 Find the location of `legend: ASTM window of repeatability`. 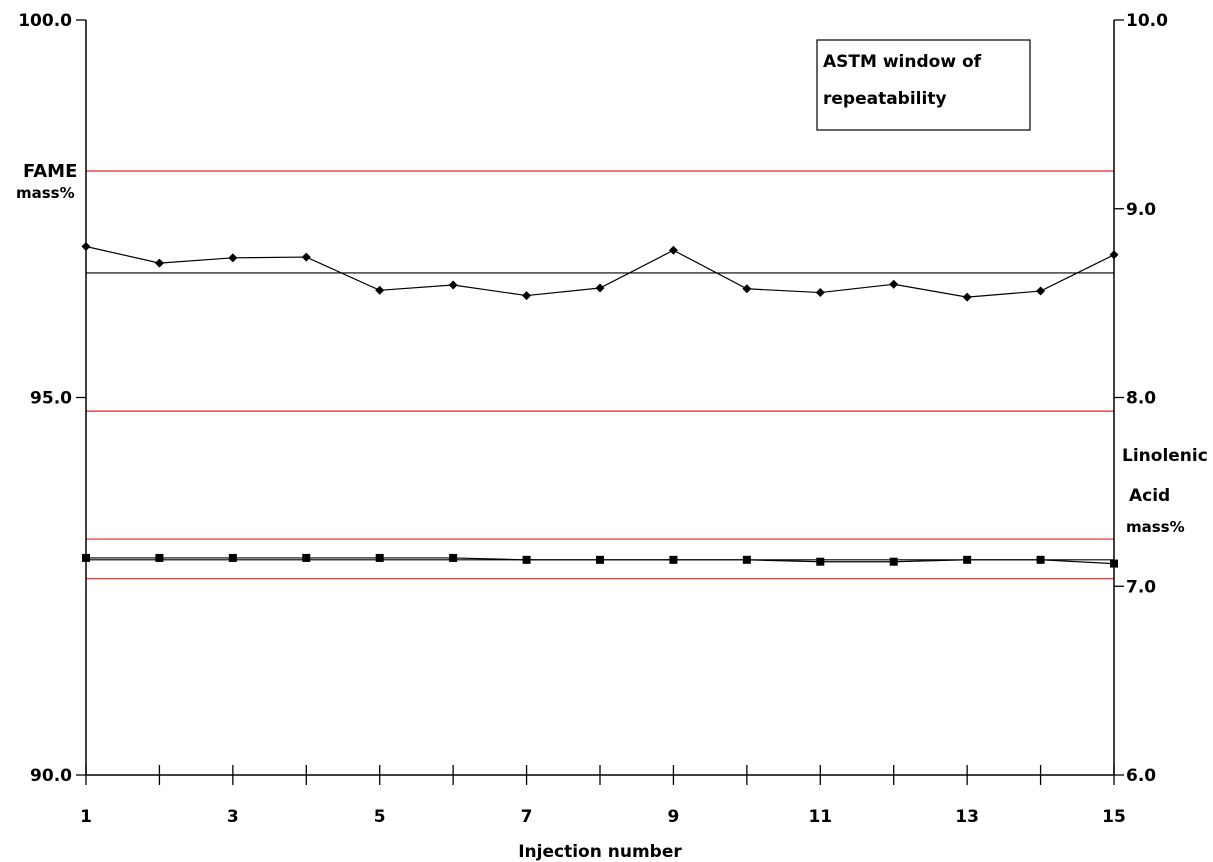

legend: ASTM window of repeatability is located at coordinates (923, 85).